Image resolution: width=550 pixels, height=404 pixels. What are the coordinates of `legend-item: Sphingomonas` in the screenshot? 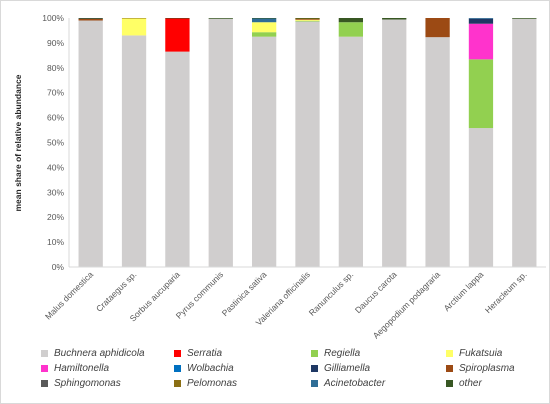 It's located at (81, 383).